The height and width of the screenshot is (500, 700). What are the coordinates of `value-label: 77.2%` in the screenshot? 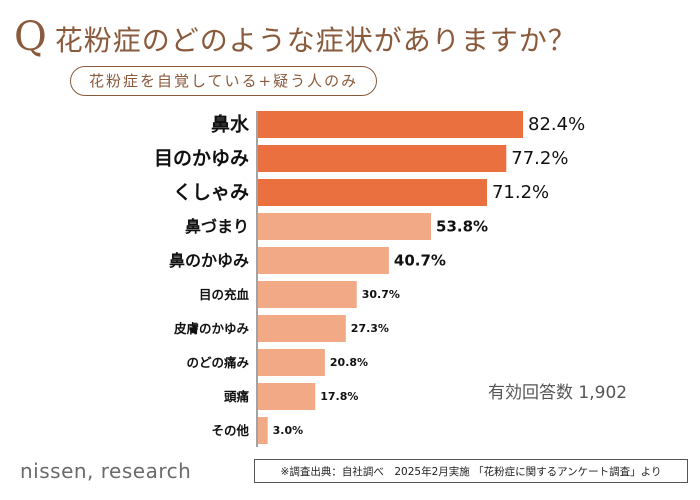 It's located at (539, 158).